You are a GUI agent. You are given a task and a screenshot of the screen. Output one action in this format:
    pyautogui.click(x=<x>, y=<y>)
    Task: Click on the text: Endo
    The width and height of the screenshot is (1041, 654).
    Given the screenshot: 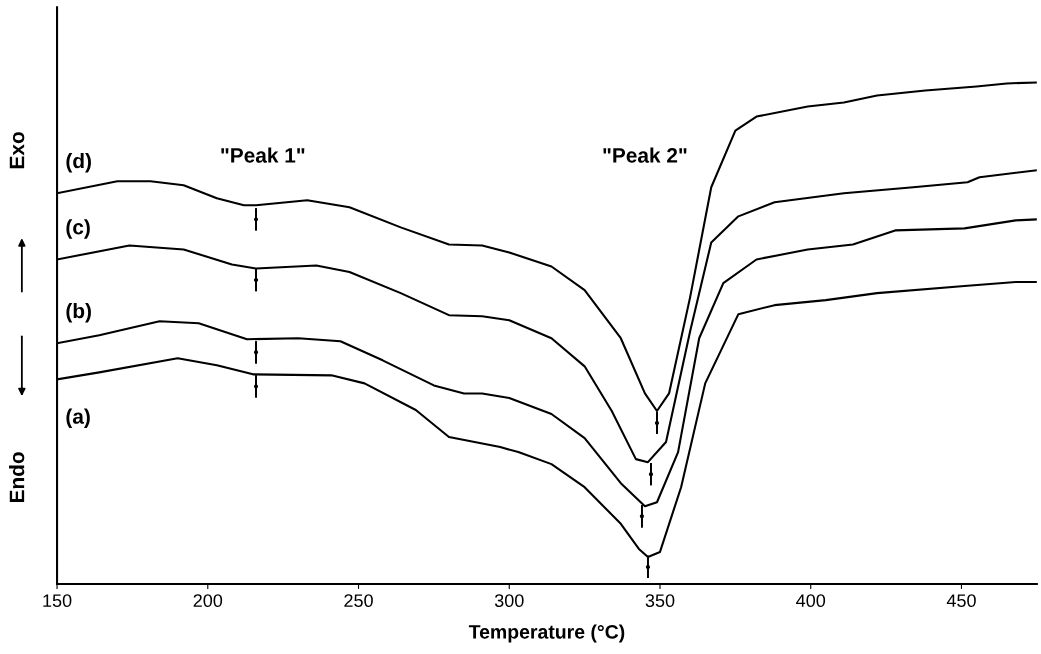 What is the action you would take?
    pyautogui.click(x=17, y=477)
    